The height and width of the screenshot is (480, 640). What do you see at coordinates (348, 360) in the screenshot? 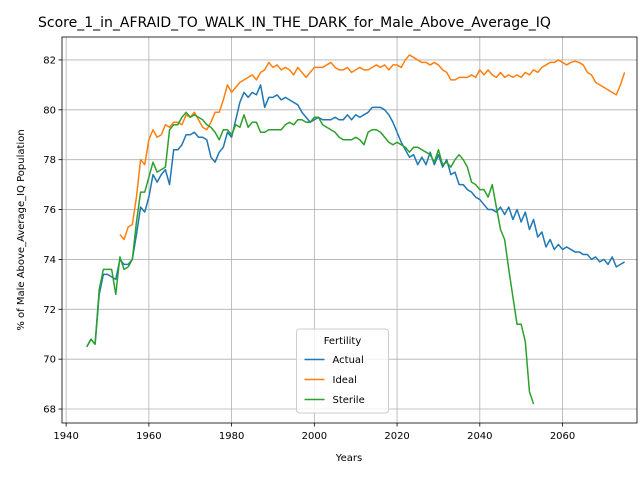
I see `legend-label: Actual` at bounding box center [348, 360].